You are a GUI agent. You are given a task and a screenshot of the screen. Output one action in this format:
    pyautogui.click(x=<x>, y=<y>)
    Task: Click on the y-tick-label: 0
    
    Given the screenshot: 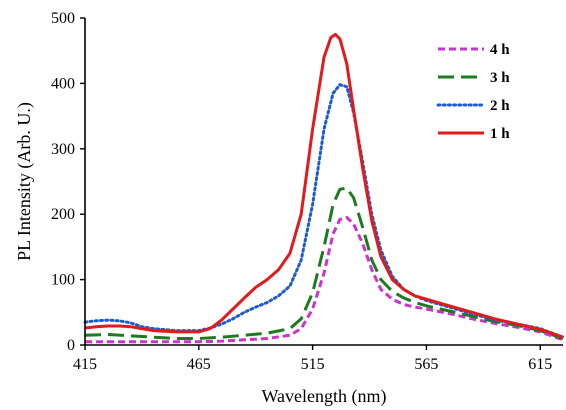 What is the action you would take?
    pyautogui.click(x=71, y=345)
    